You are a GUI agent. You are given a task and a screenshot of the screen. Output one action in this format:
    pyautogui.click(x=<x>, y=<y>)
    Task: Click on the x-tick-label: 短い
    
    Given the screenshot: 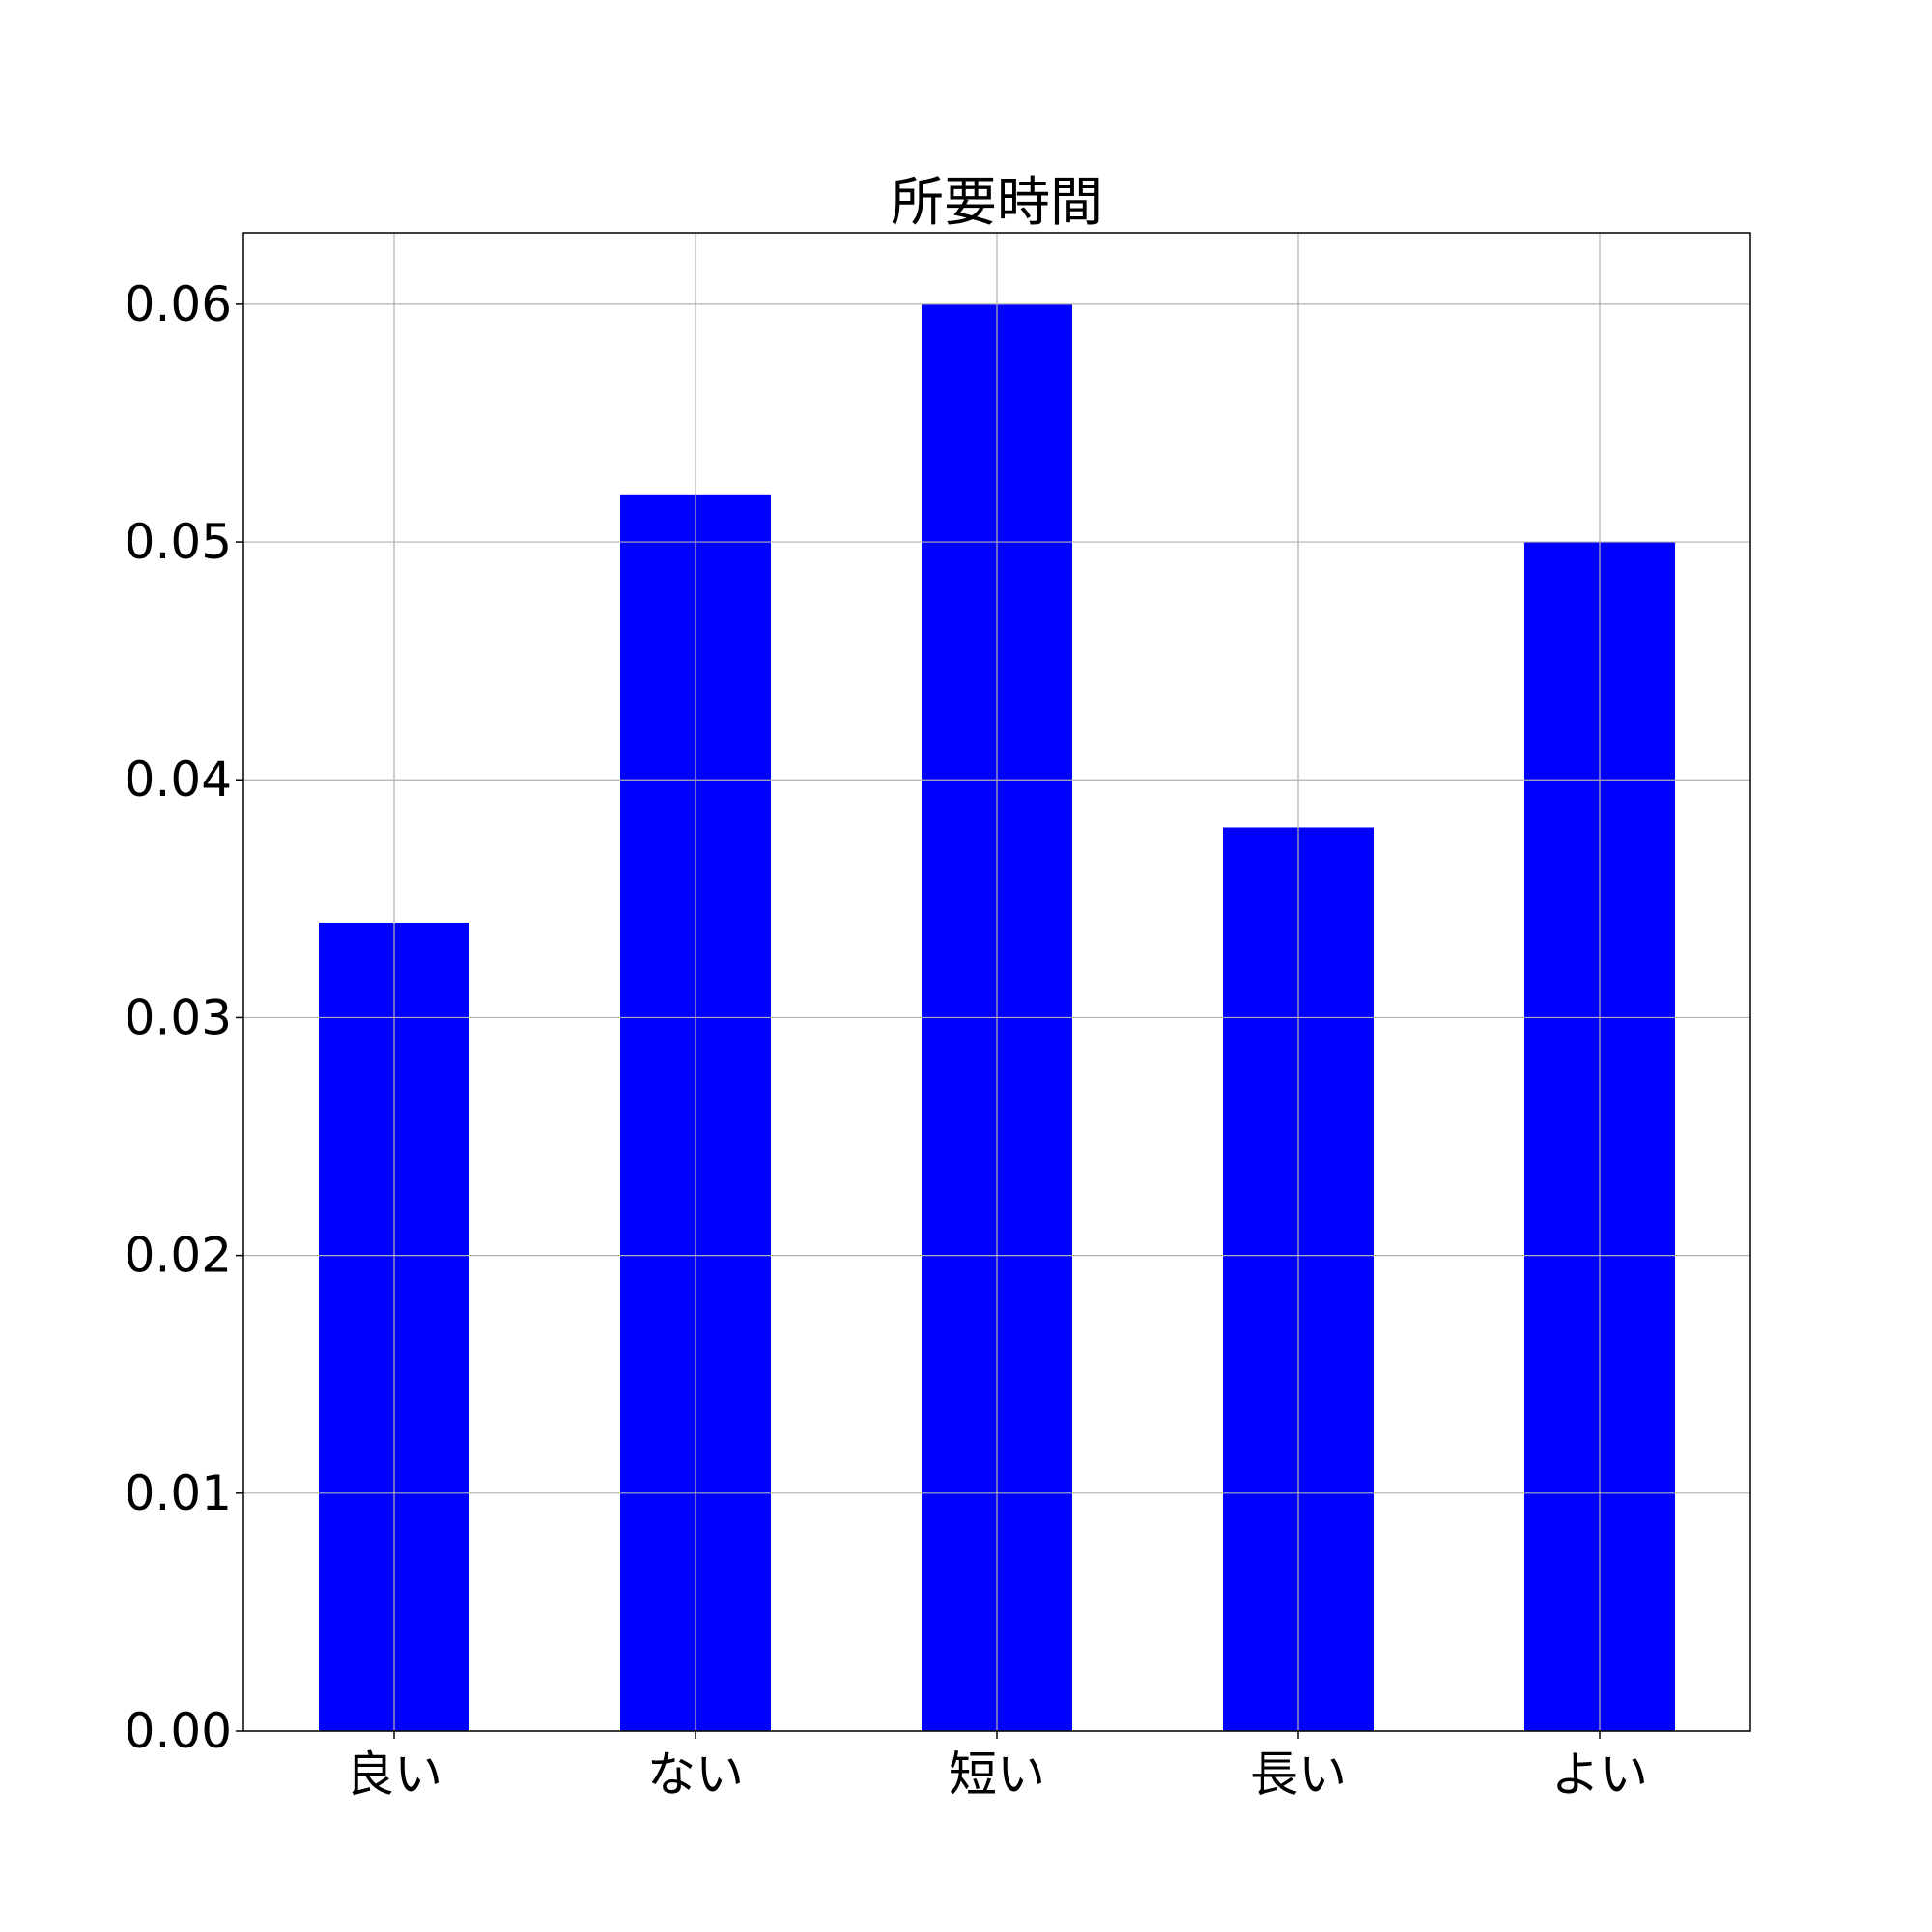 What is the action you would take?
    pyautogui.click(x=997, y=1775)
    